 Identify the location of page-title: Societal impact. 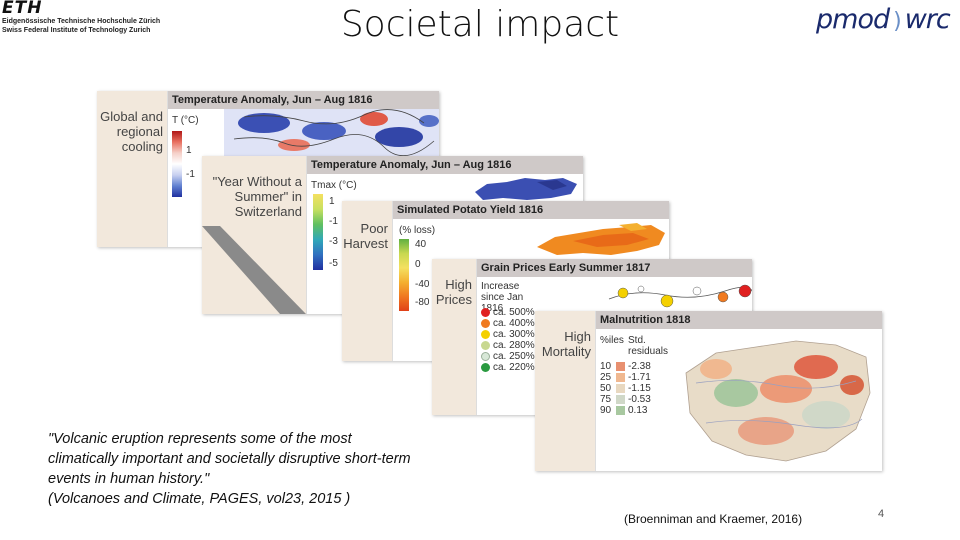
(480, 24).